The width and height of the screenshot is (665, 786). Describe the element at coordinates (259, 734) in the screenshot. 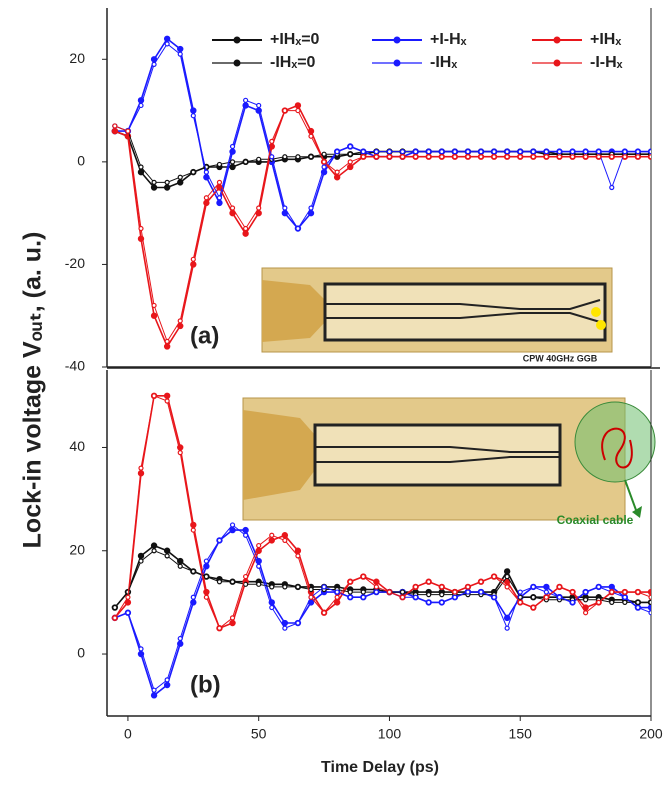

I see `x-tick-label: 50` at that location.